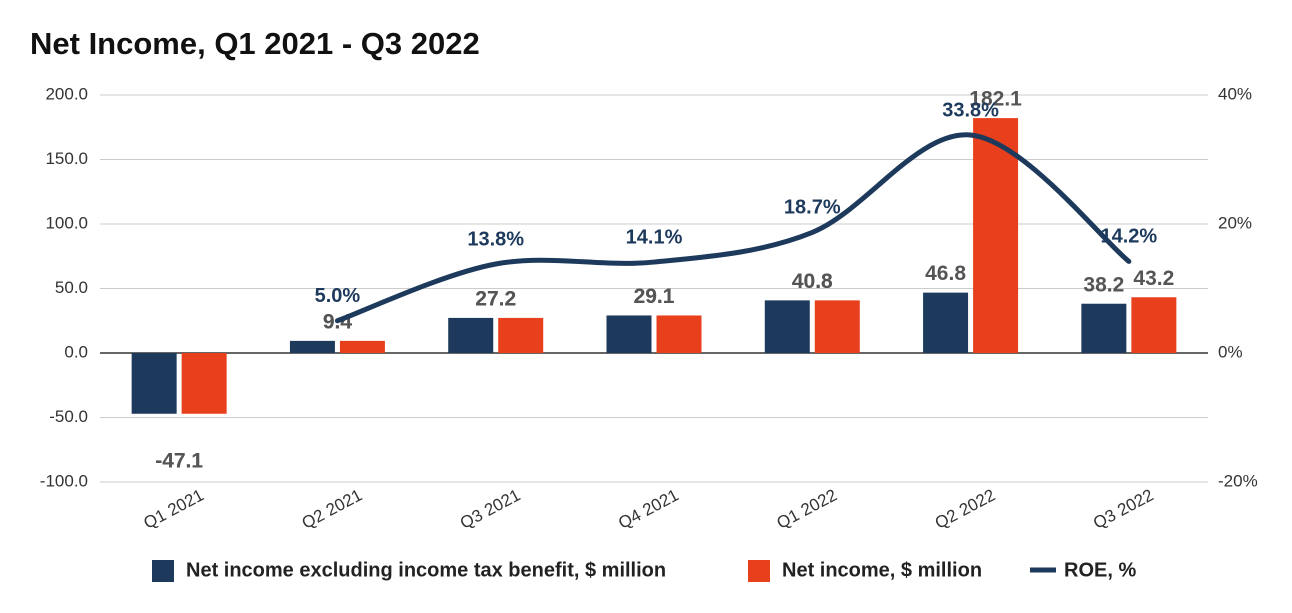 The width and height of the screenshot is (1292, 613). Describe the element at coordinates (332, 508) in the screenshot. I see `x-tick-label: Q2 2021` at that location.